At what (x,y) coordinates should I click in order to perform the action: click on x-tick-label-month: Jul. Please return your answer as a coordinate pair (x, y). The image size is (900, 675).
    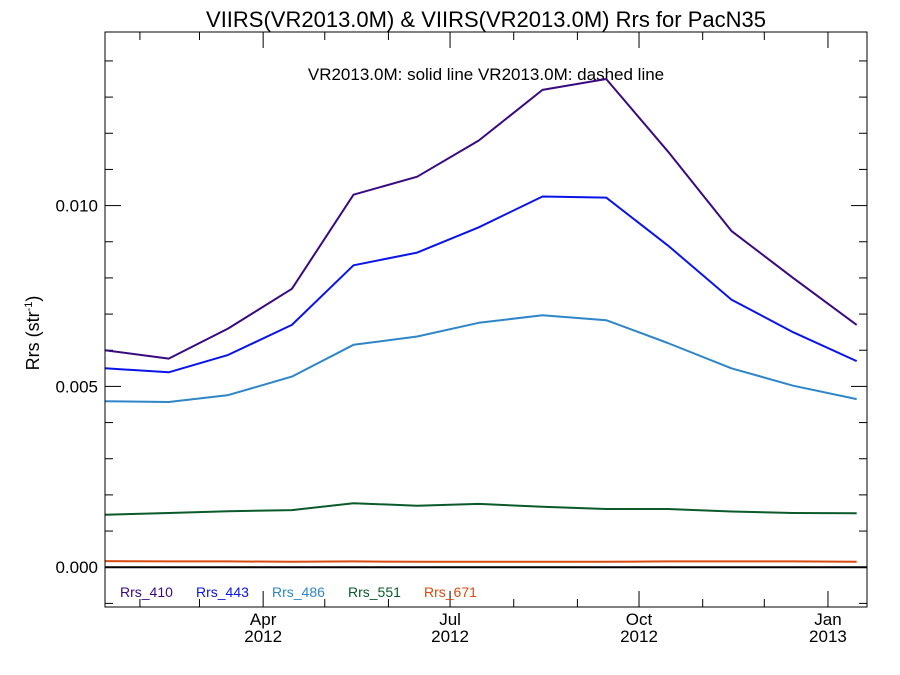
    Looking at the image, I should click on (450, 619).